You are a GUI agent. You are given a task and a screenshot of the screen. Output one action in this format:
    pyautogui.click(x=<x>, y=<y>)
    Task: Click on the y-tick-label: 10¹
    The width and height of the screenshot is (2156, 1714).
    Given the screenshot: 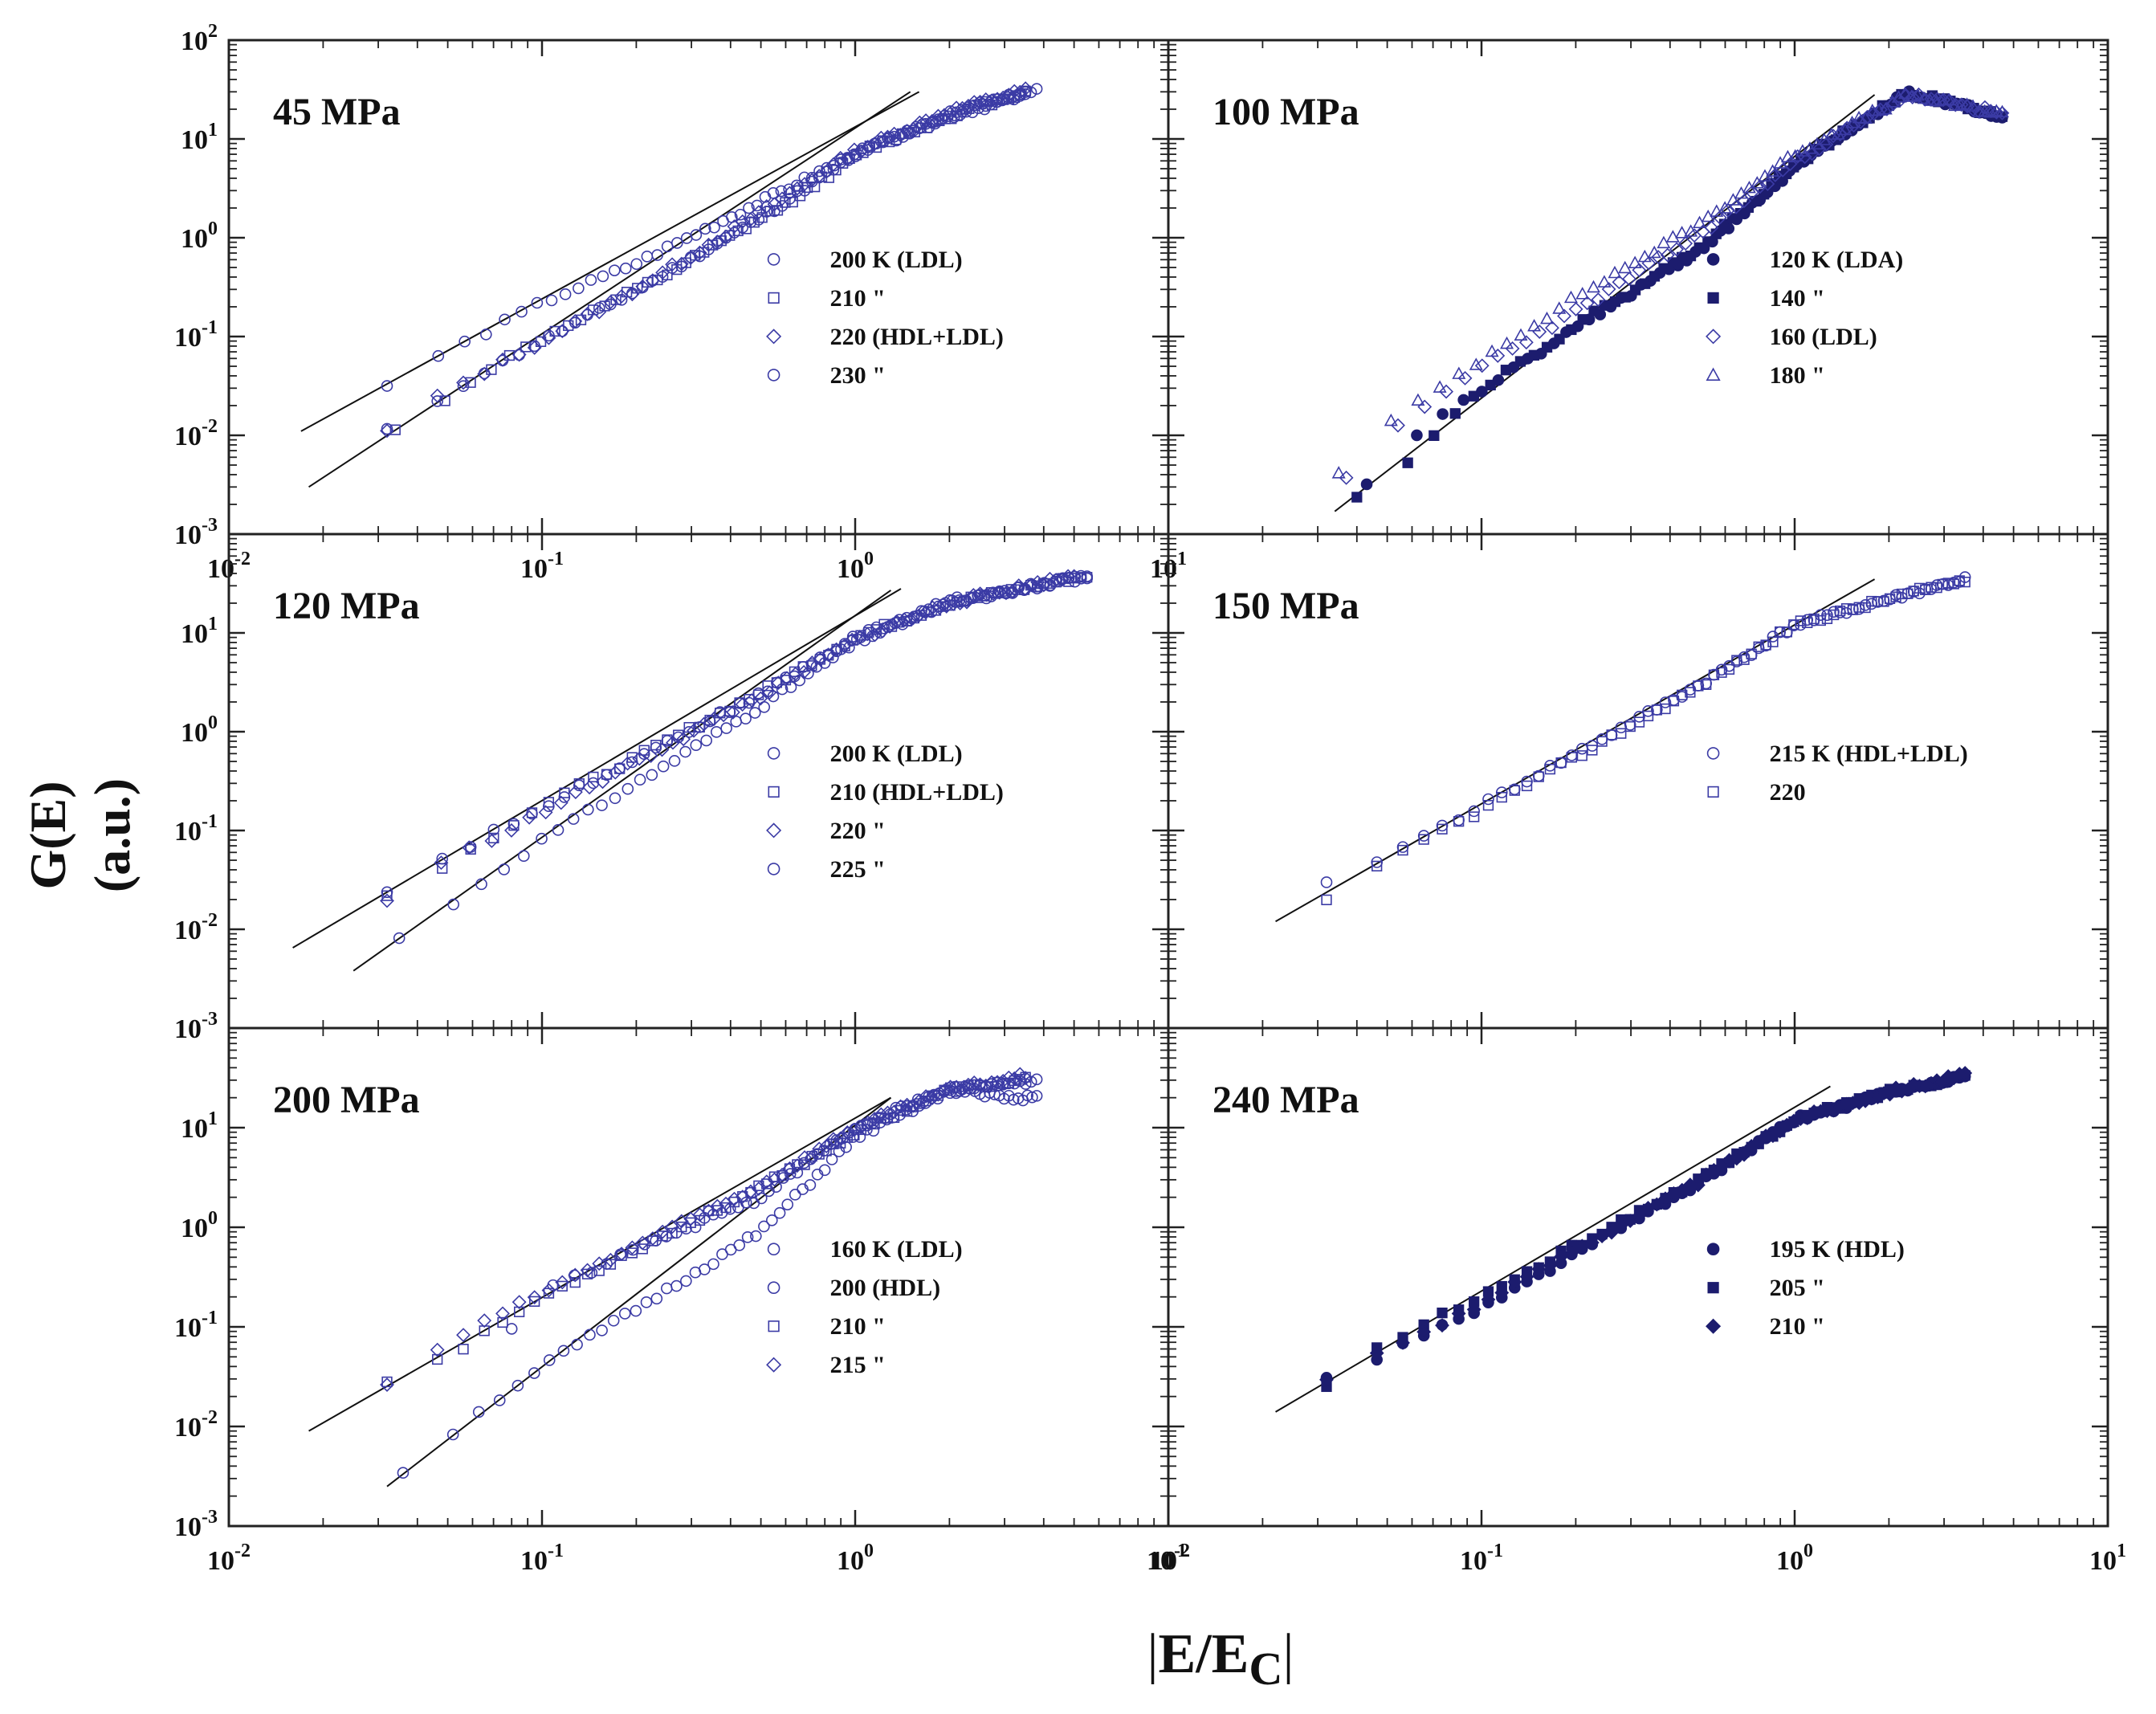 What is the action you would take?
    pyautogui.click(x=200, y=631)
    